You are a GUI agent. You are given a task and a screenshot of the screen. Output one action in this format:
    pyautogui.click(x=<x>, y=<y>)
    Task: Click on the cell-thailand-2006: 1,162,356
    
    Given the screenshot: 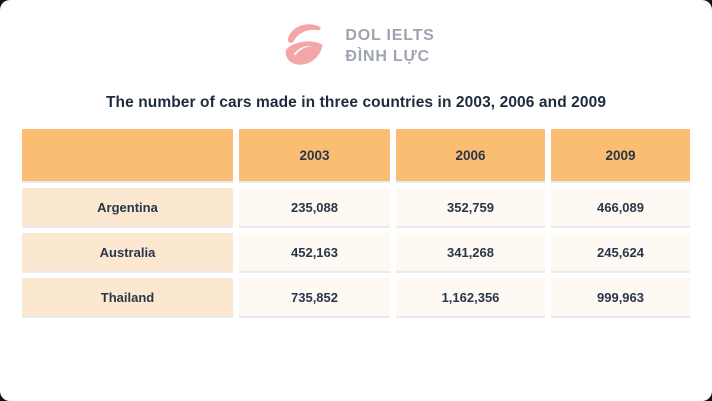 What is the action you would take?
    pyautogui.click(x=470, y=297)
    